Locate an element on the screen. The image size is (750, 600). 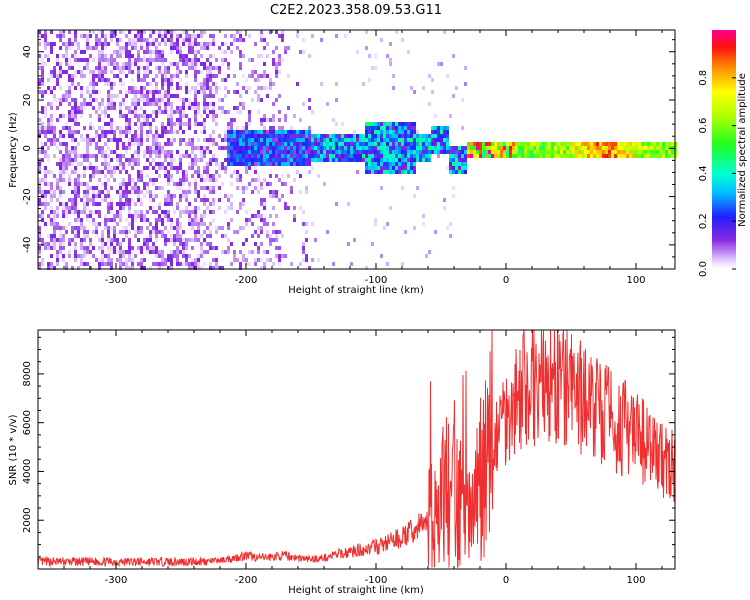
x-tick-label: 0 is located at coordinates (506, 280).